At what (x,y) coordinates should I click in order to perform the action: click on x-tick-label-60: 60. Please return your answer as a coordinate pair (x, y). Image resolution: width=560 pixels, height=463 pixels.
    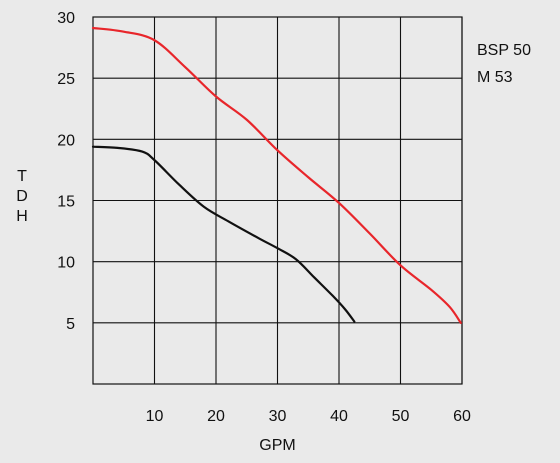
    Looking at the image, I should click on (462, 416).